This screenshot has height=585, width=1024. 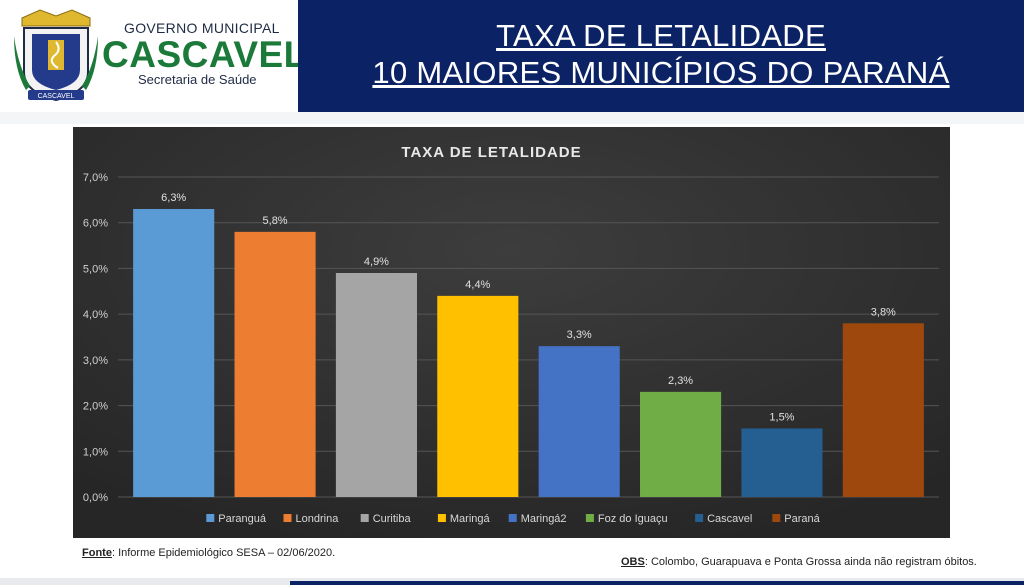 What do you see at coordinates (657, 583) in the screenshot?
I see `footer-accent-bar` at bounding box center [657, 583].